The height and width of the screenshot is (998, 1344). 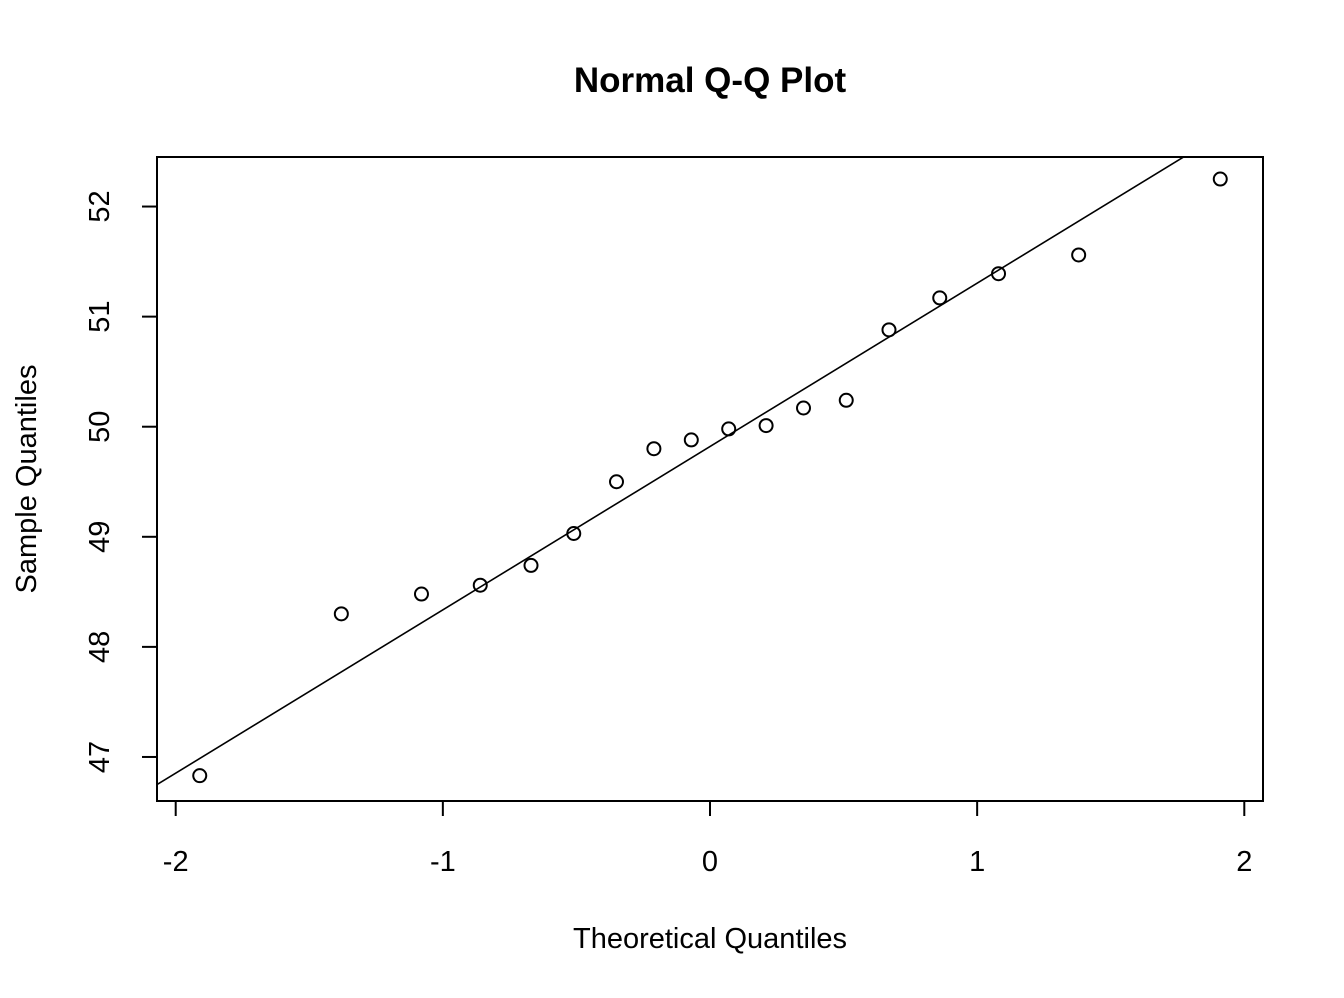 What do you see at coordinates (100, 537) in the screenshot?
I see `y-tick-label: 49` at bounding box center [100, 537].